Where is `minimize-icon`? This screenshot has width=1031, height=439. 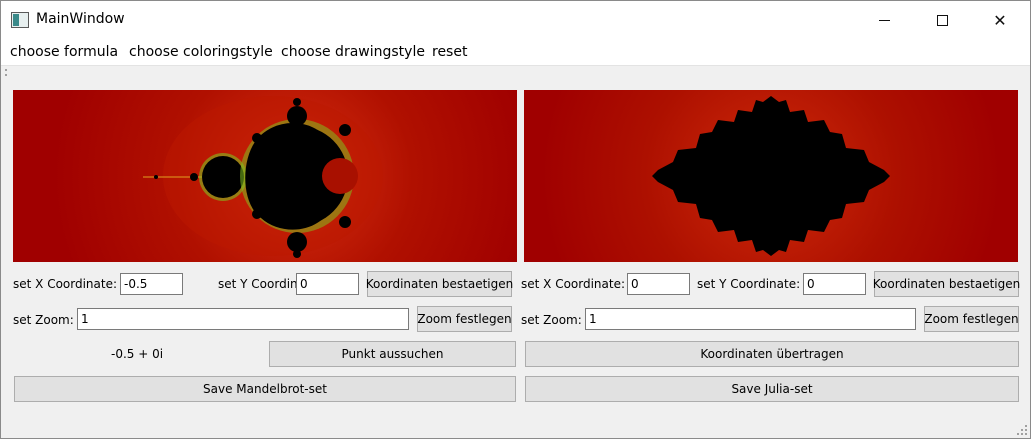
minimize-icon is located at coordinates (884, 20).